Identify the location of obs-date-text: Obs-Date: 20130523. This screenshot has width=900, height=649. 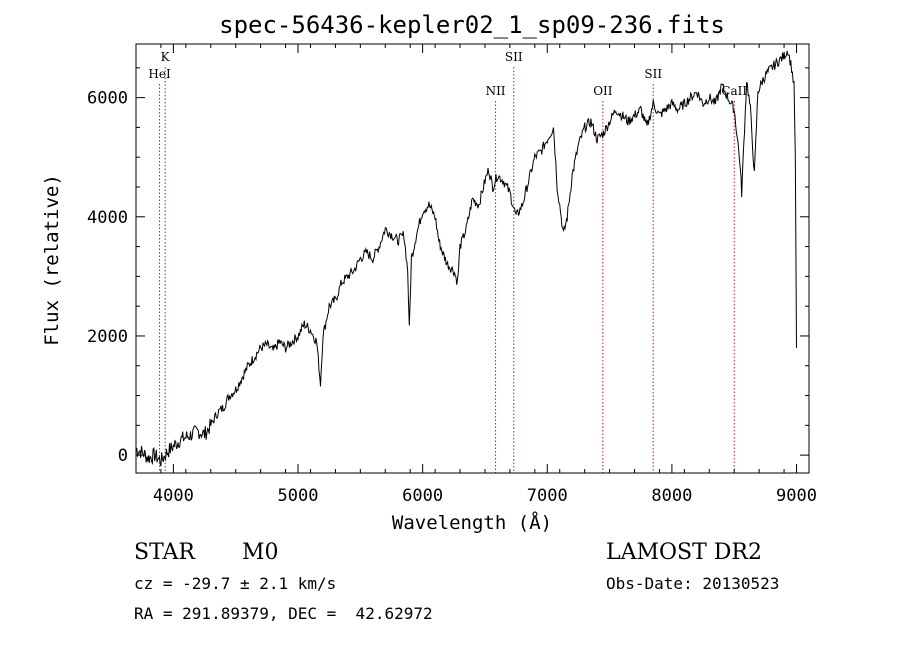
(693, 583).